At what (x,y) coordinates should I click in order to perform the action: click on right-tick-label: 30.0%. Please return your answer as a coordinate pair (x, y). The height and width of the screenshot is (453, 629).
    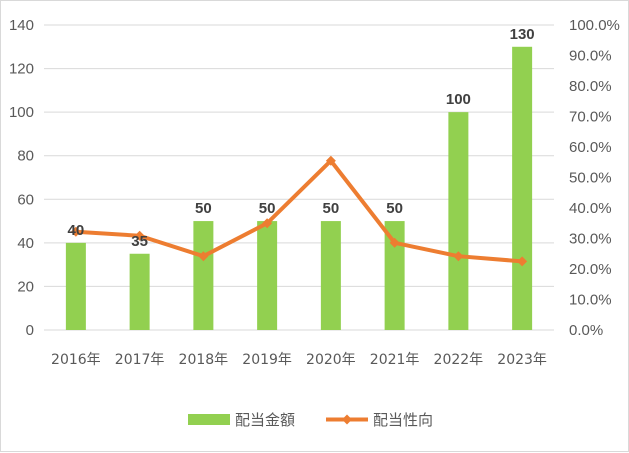
    Looking at the image, I should click on (590, 239).